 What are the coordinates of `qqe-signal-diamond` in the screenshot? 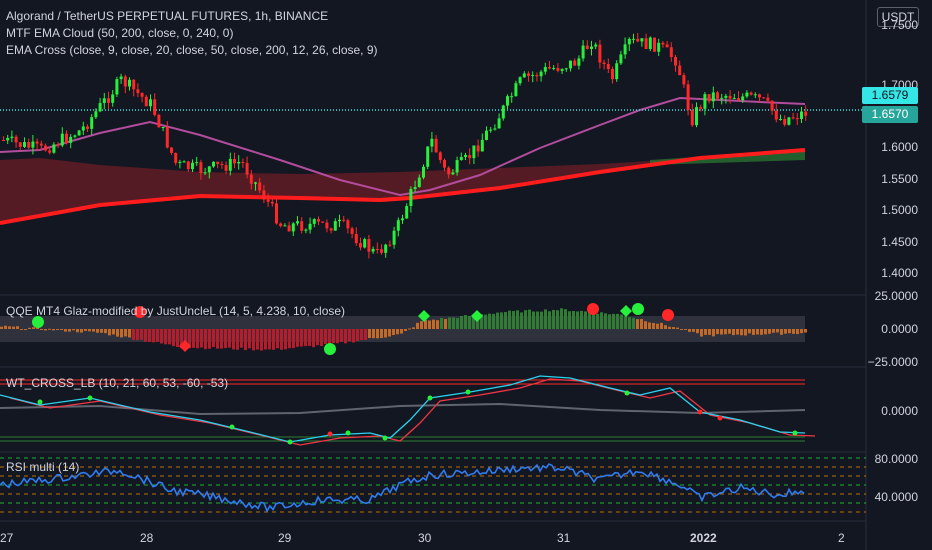 It's located at (477, 316).